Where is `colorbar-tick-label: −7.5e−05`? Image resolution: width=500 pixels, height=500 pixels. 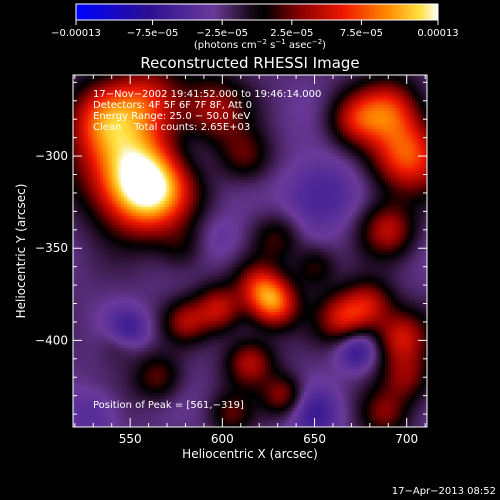 colorbar-tick-label: −7.5e−05 is located at coordinates (153, 33).